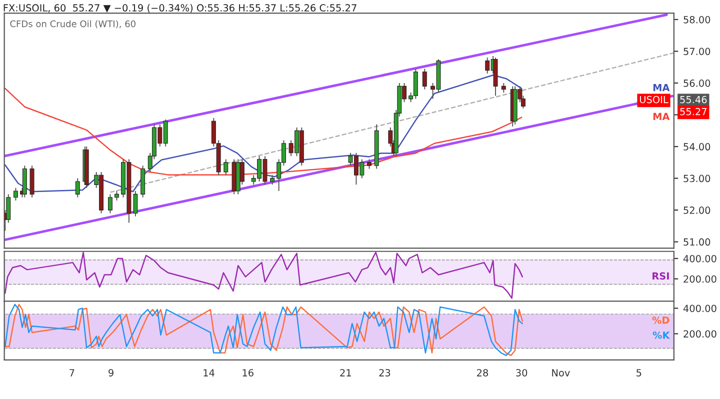 The width and height of the screenshot is (720, 399). I want to click on y-tick-label: 58.00, so click(697, 20).